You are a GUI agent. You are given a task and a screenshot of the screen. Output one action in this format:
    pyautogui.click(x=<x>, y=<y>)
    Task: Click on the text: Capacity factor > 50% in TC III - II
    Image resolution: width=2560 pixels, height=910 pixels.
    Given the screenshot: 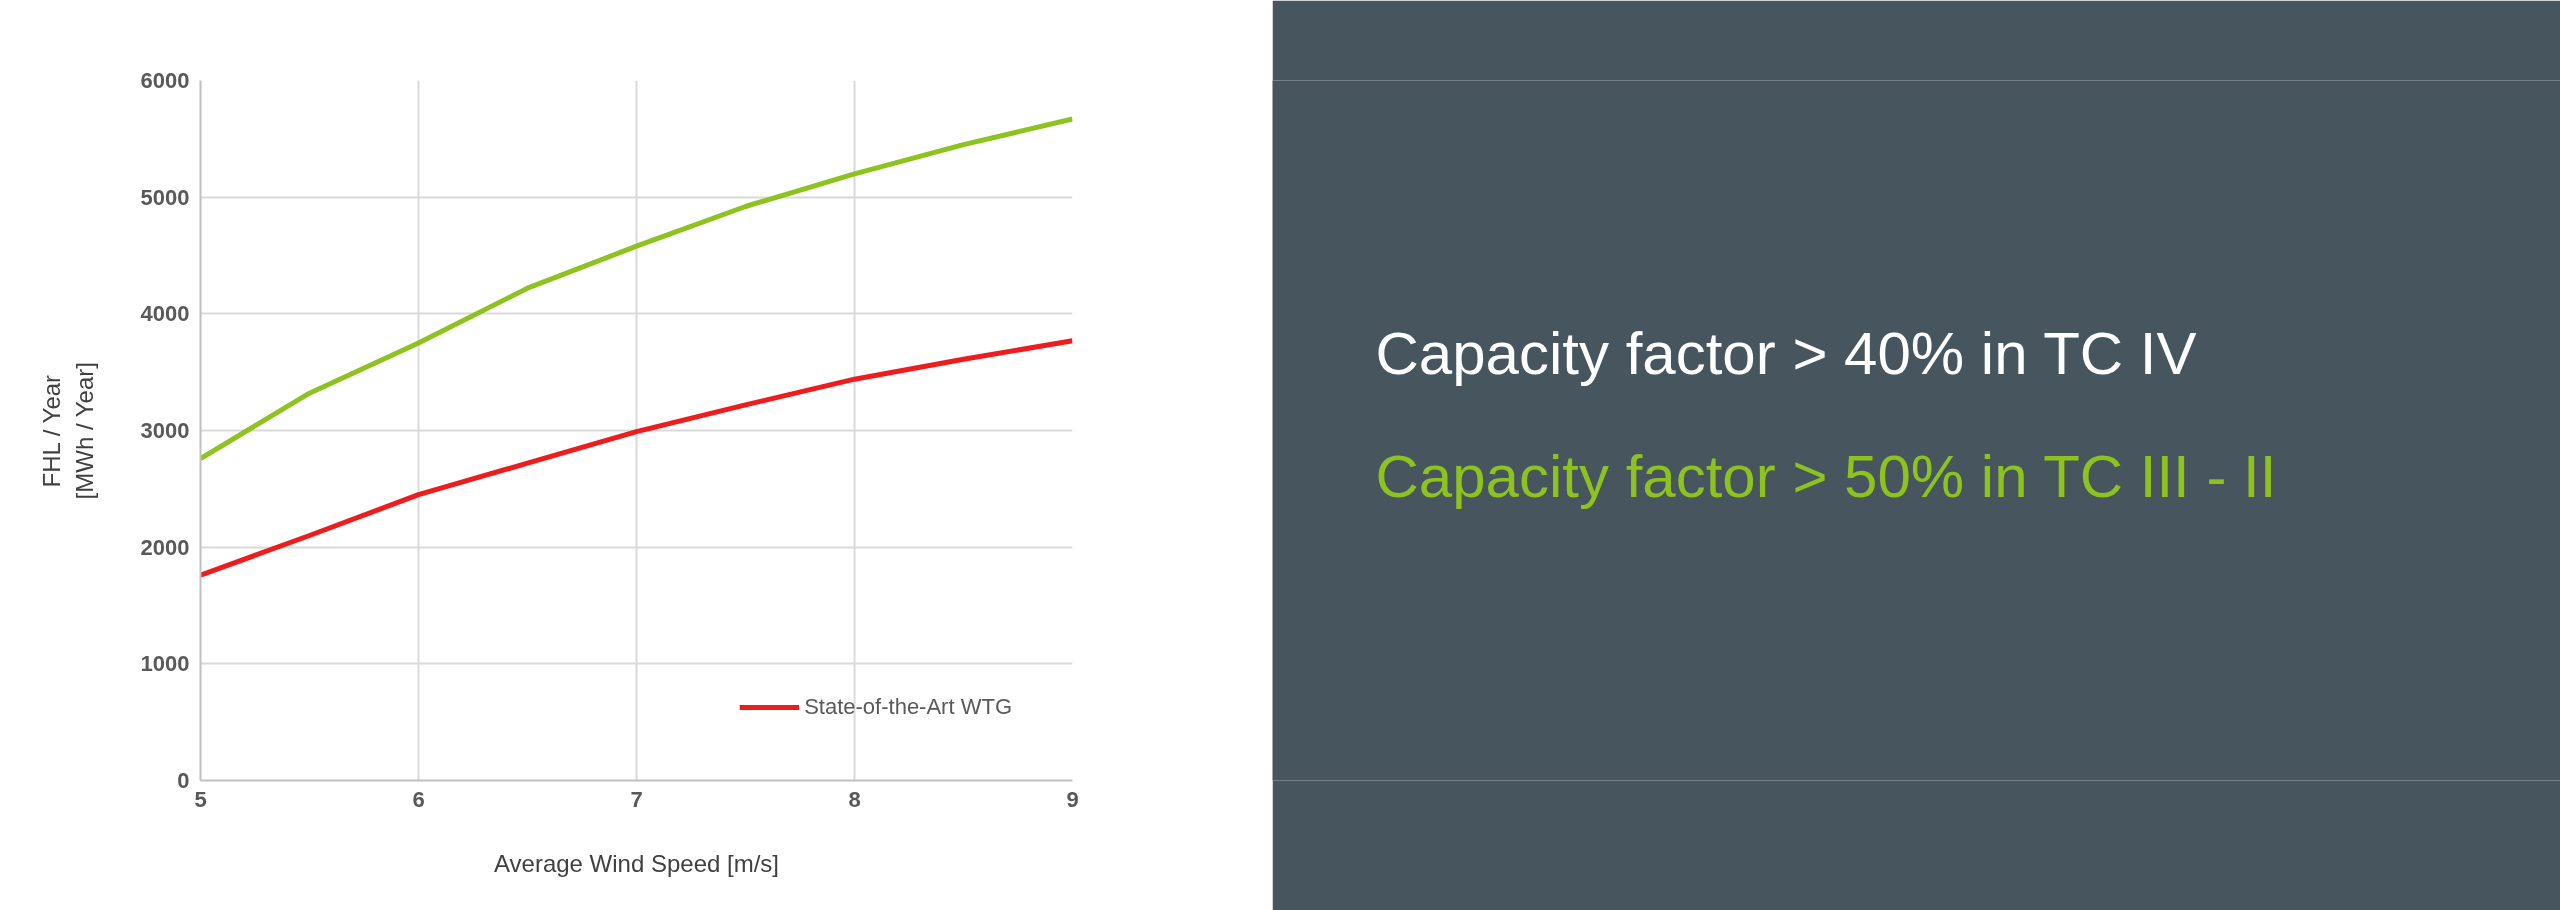 What is the action you would take?
    pyautogui.click(x=1826, y=476)
    